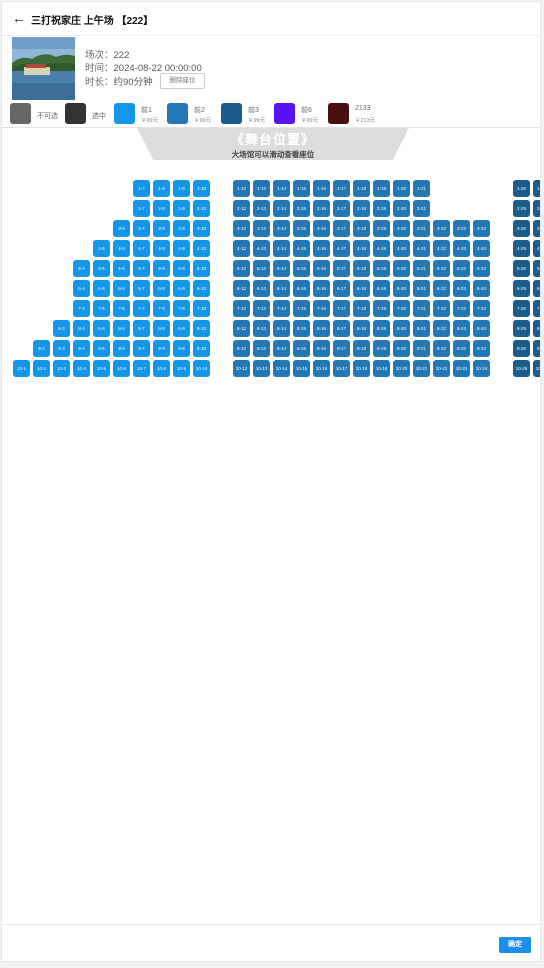  I want to click on seat: 9-19, so click(381, 348).